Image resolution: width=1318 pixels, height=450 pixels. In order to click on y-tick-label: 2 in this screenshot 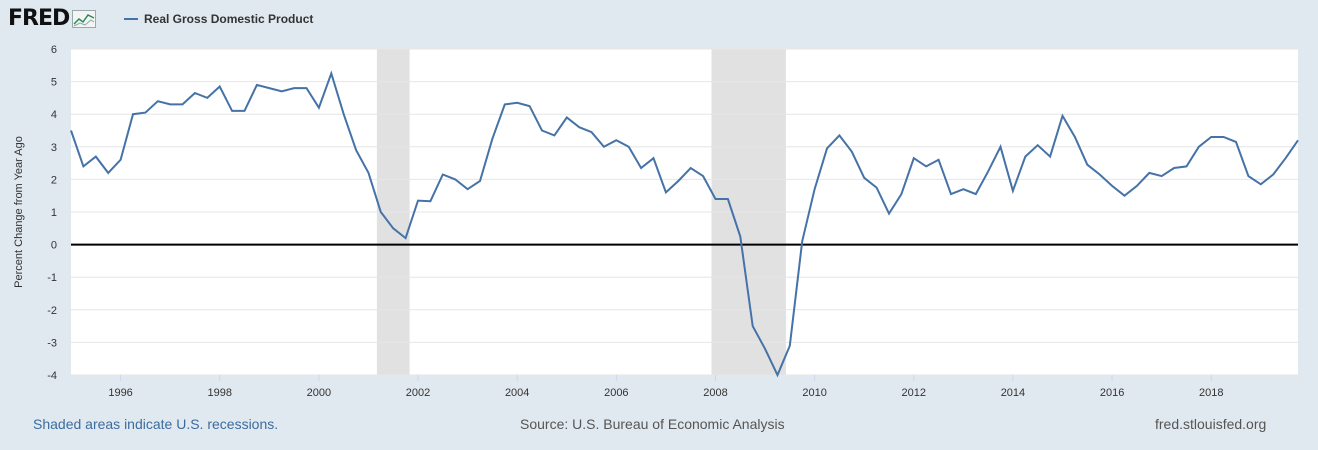, I will do `click(54, 180)`.